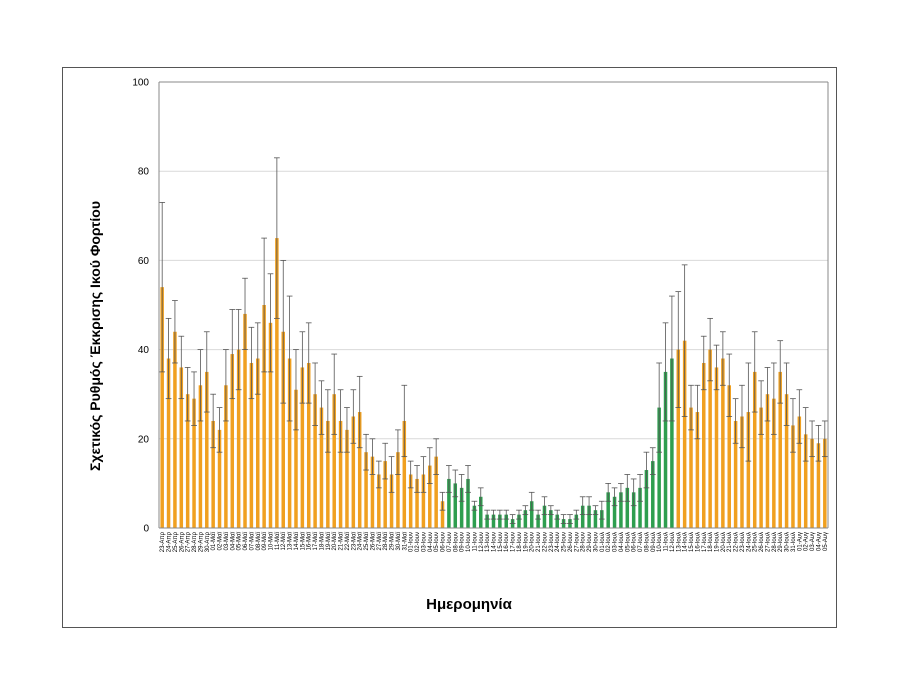 The image size is (900, 695). Describe the element at coordinates (584, 542) in the screenshot. I see `x-tick-label: 28-Ιουν` at that location.